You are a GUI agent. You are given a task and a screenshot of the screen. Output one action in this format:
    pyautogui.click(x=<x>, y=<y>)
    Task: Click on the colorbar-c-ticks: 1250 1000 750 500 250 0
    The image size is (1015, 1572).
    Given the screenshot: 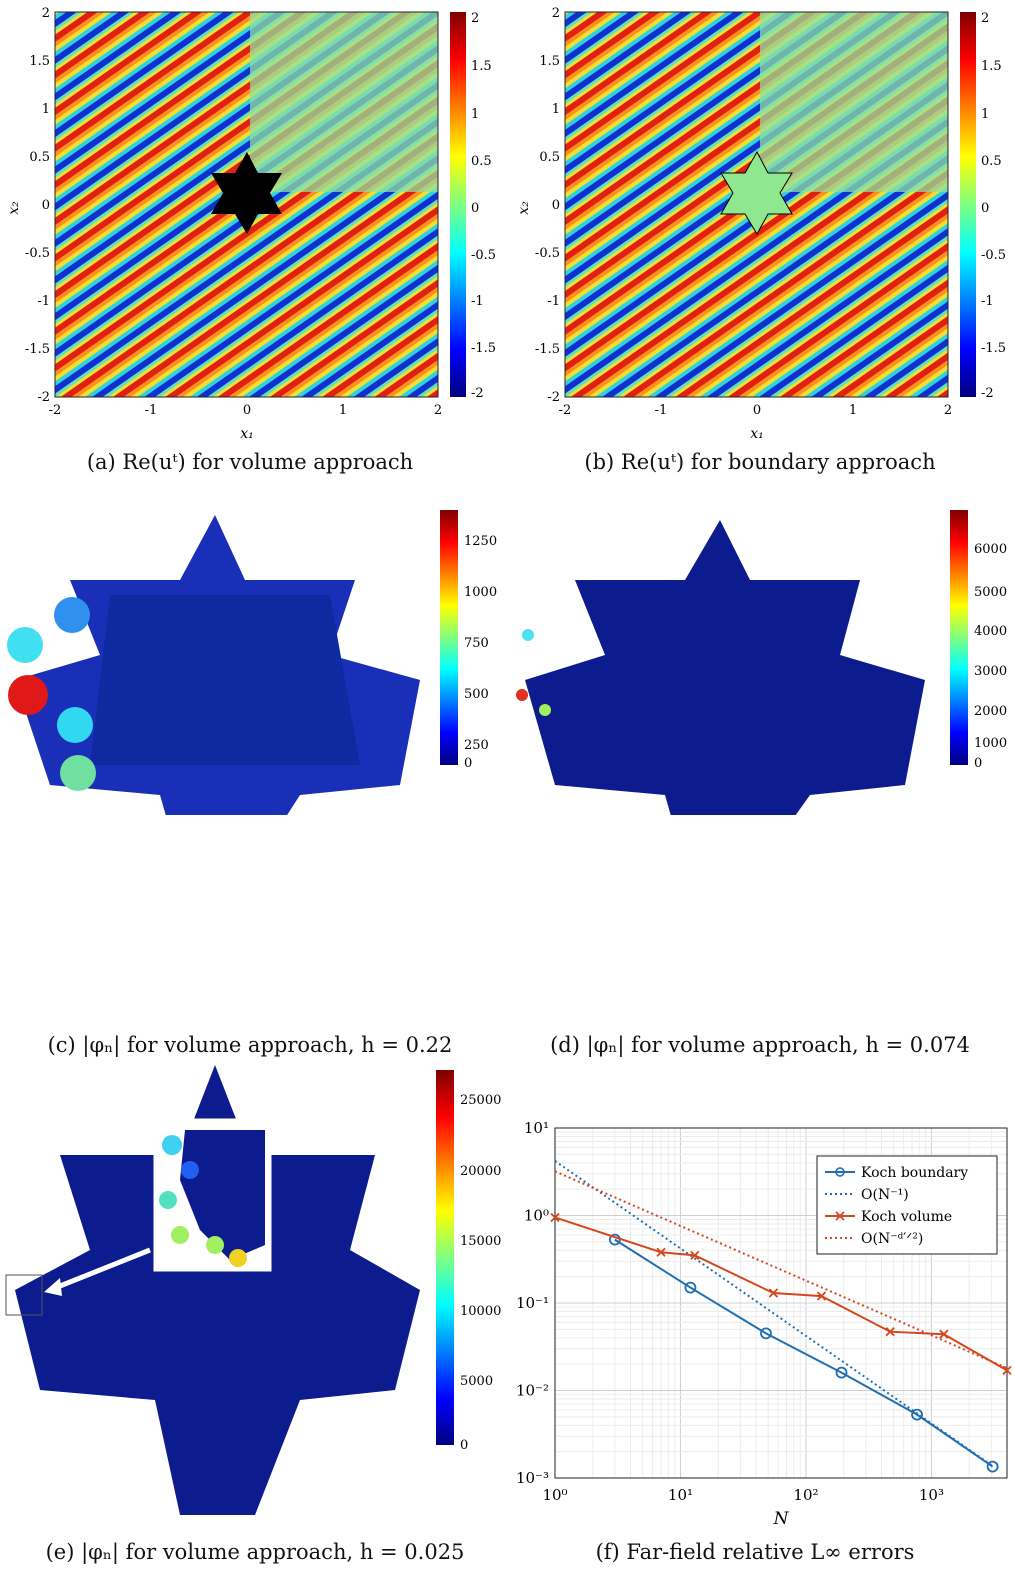 What is the action you would take?
    pyautogui.click(x=480, y=652)
    